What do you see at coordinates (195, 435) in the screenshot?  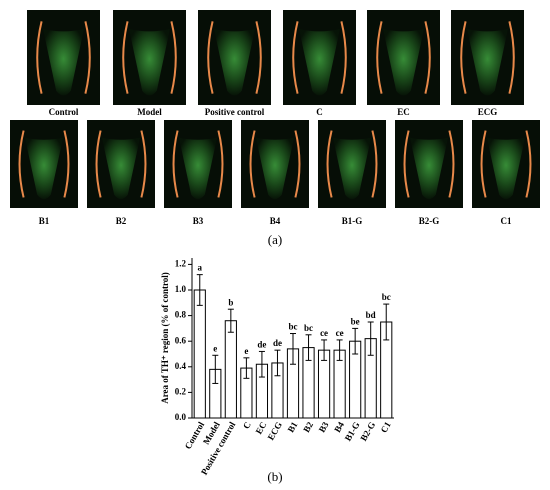 I see `x-tick-label: Control` at bounding box center [195, 435].